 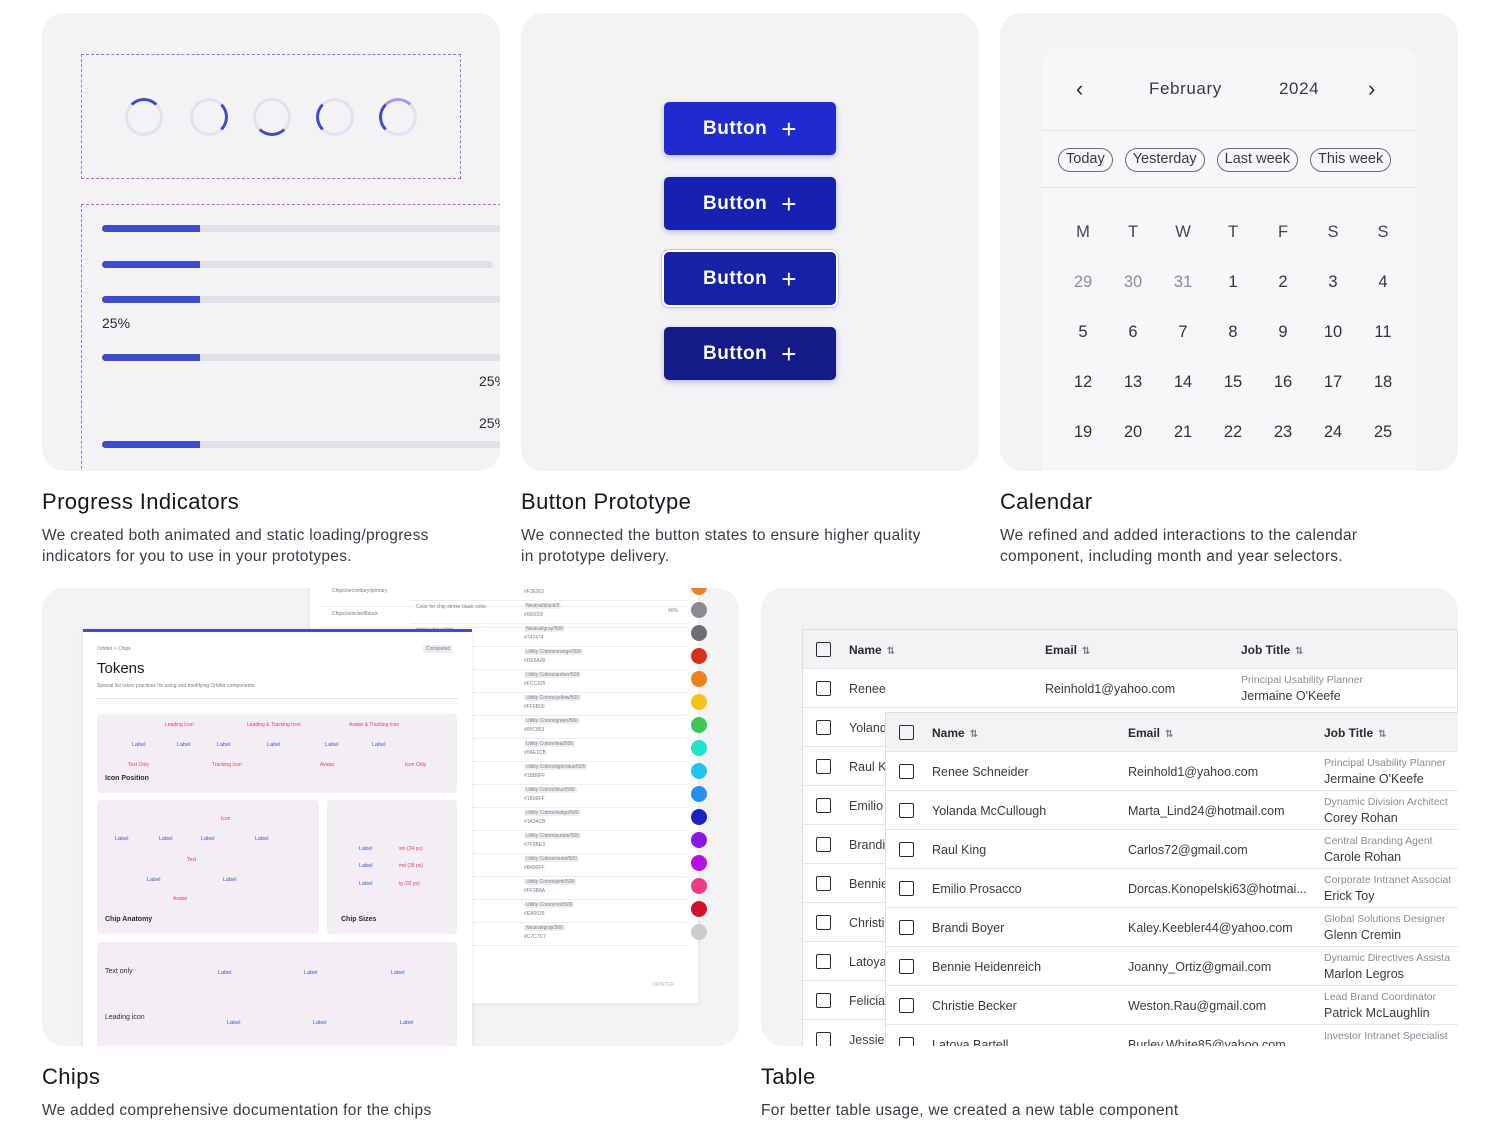 I want to click on day-cell: 19, so click(x=1083, y=432).